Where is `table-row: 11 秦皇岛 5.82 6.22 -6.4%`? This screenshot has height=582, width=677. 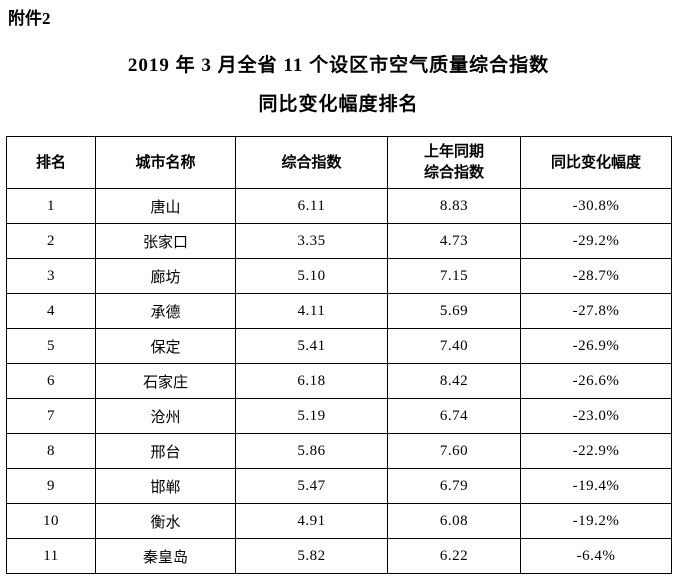 table-row: 11 秦皇岛 5.82 6.22 -6.4% is located at coordinates (339, 556).